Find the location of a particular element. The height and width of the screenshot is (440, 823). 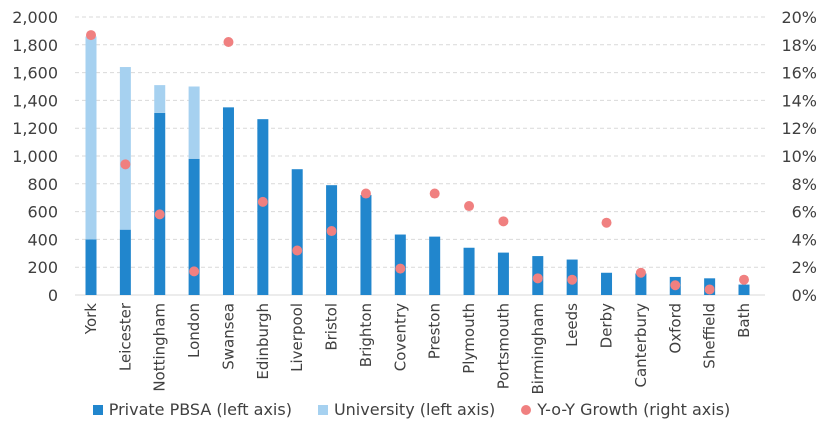

y-left-tick-label: 1,000 is located at coordinates (35, 156).